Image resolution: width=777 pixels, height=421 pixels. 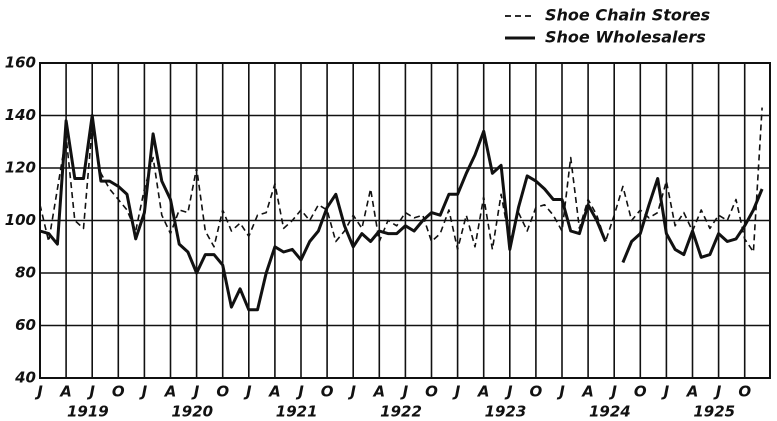 What do you see at coordinates (20, 220) in the screenshot?
I see `y-tick-label: 100` at bounding box center [20, 220].